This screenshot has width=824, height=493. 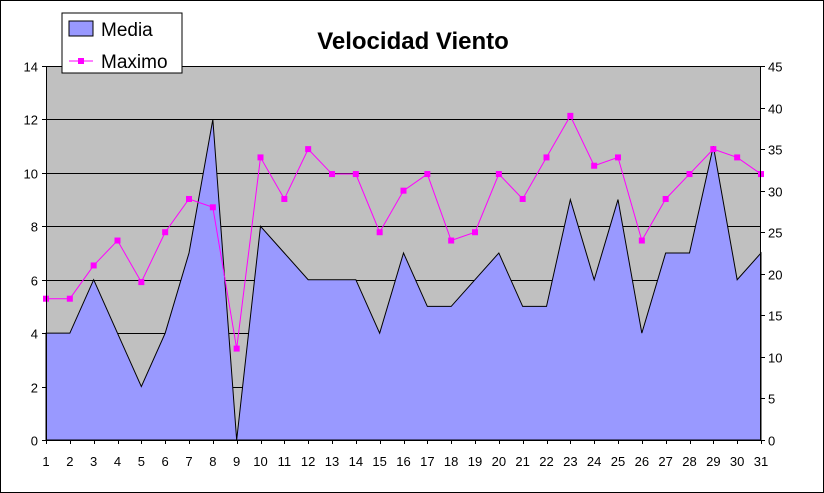 What do you see at coordinates (141, 461) in the screenshot?
I see `x-tick-label: 5` at bounding box center [141, 461].